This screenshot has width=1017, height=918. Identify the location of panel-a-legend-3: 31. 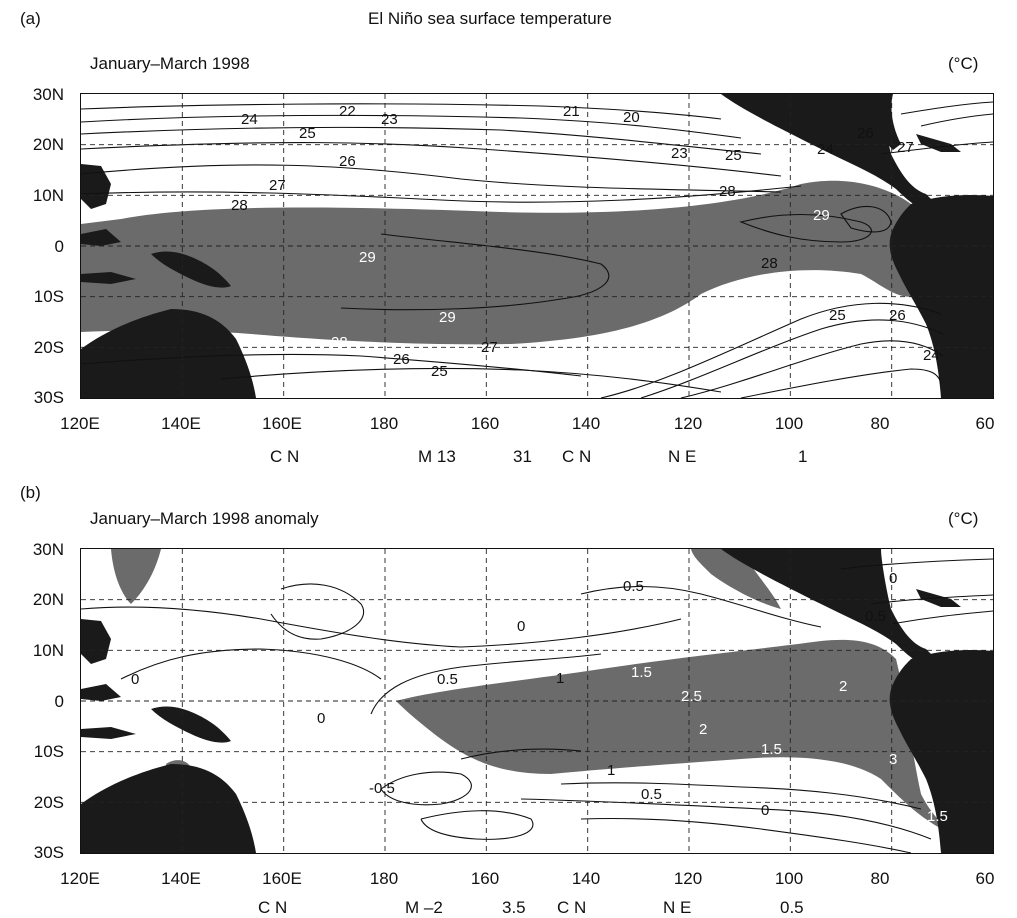
(522, 456).